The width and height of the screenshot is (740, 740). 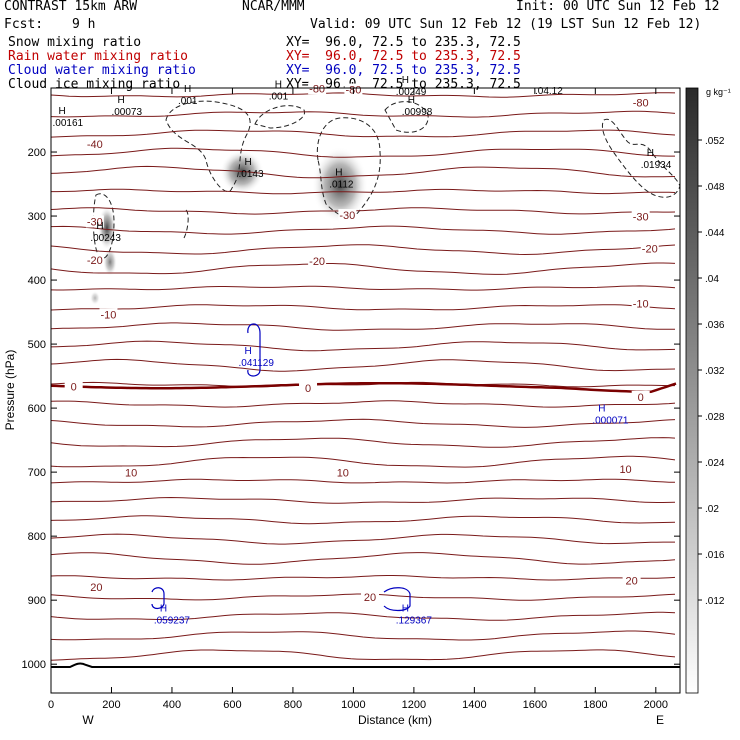 What do you see at coordinates (650, 249) in the screenshot?
I see `contour-label: -20` at bounding box center [650, 249].